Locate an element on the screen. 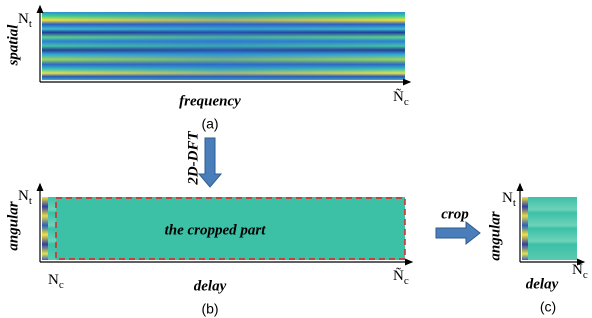 The width and height of the screenshot is (592, 318). map-edge-fade is located at coordinates (52, 228).